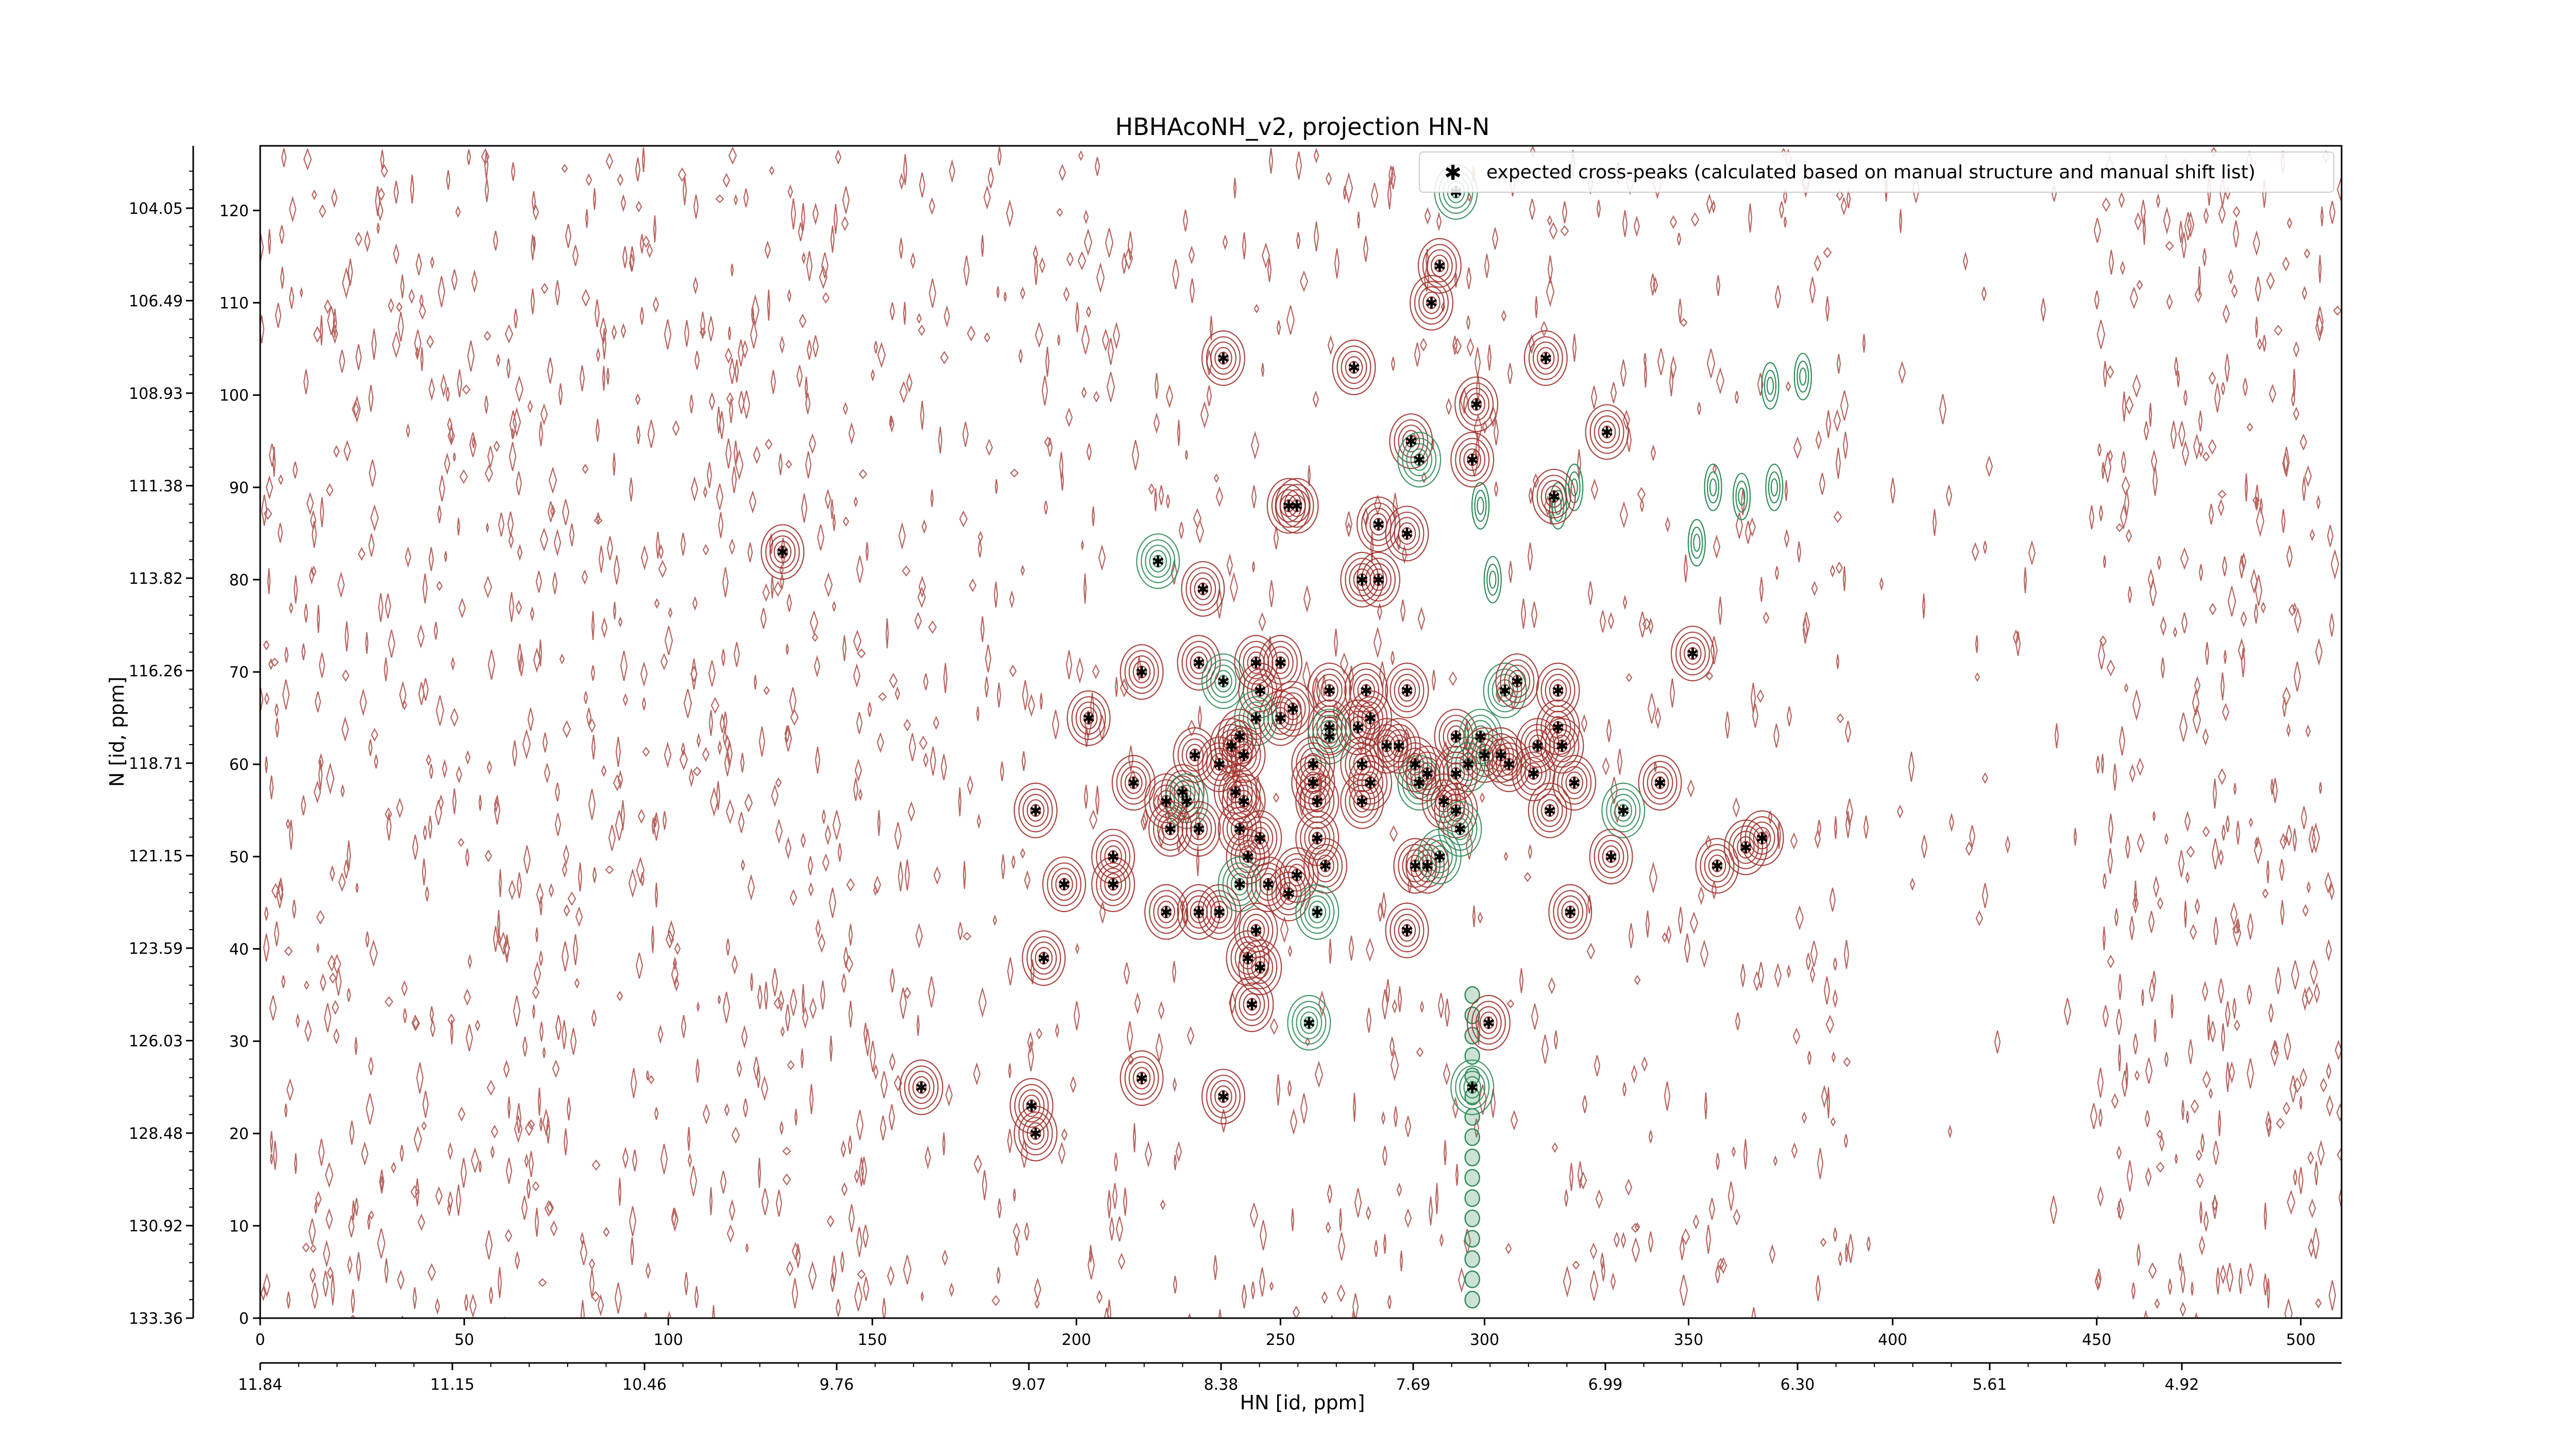  Describe the element at coordinates (234, 304) in the screenshot. I see `y-tick-label: 110` at that location.